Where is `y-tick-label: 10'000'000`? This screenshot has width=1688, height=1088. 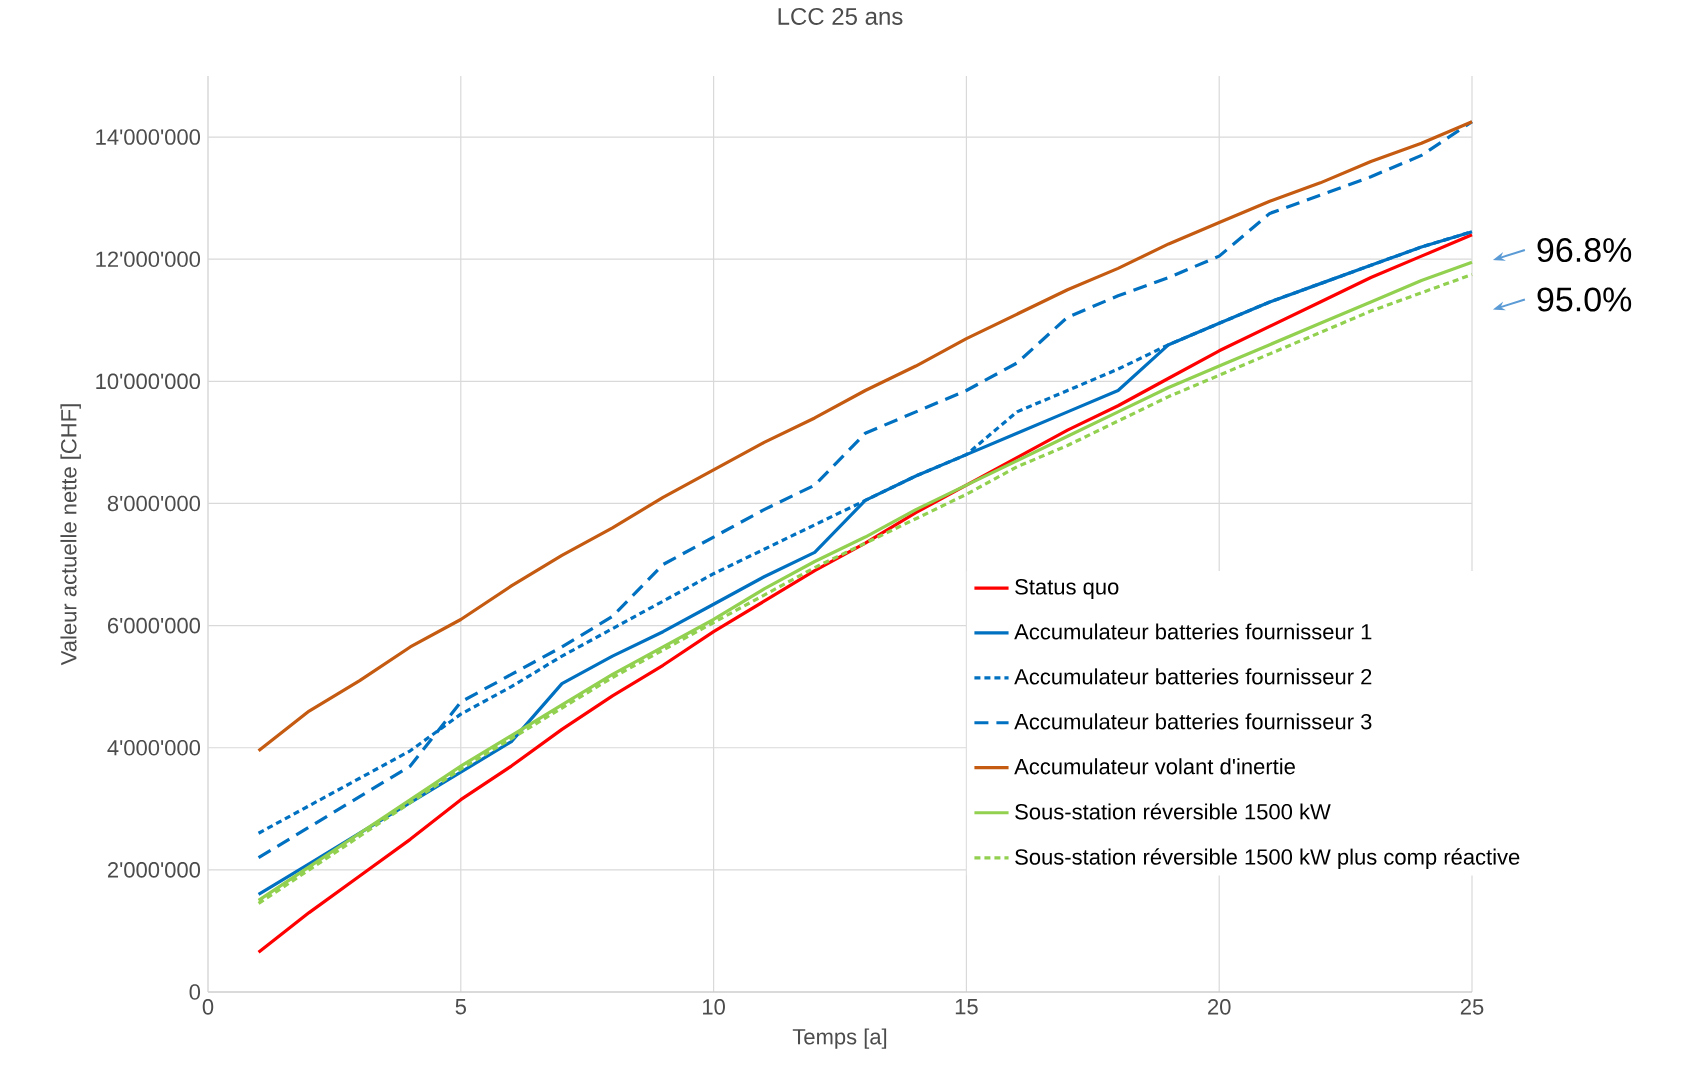 y-tick-label: 10'000'000 is located at coordinates (148, 381).